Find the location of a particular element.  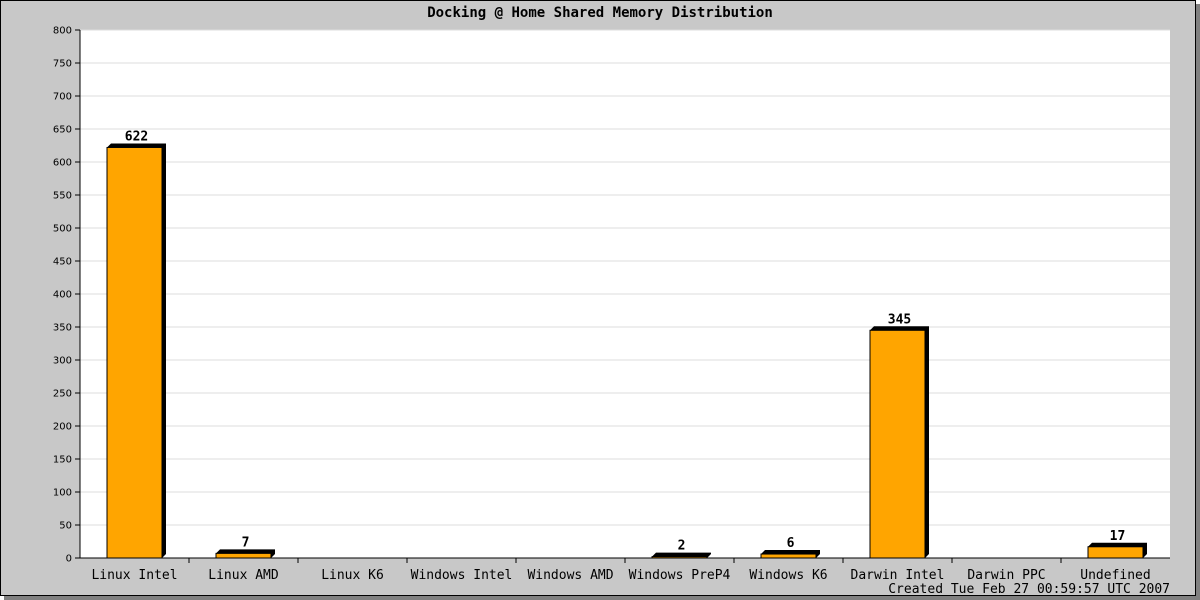

y-tick-label: 400 is located at coordinates (62, 295).